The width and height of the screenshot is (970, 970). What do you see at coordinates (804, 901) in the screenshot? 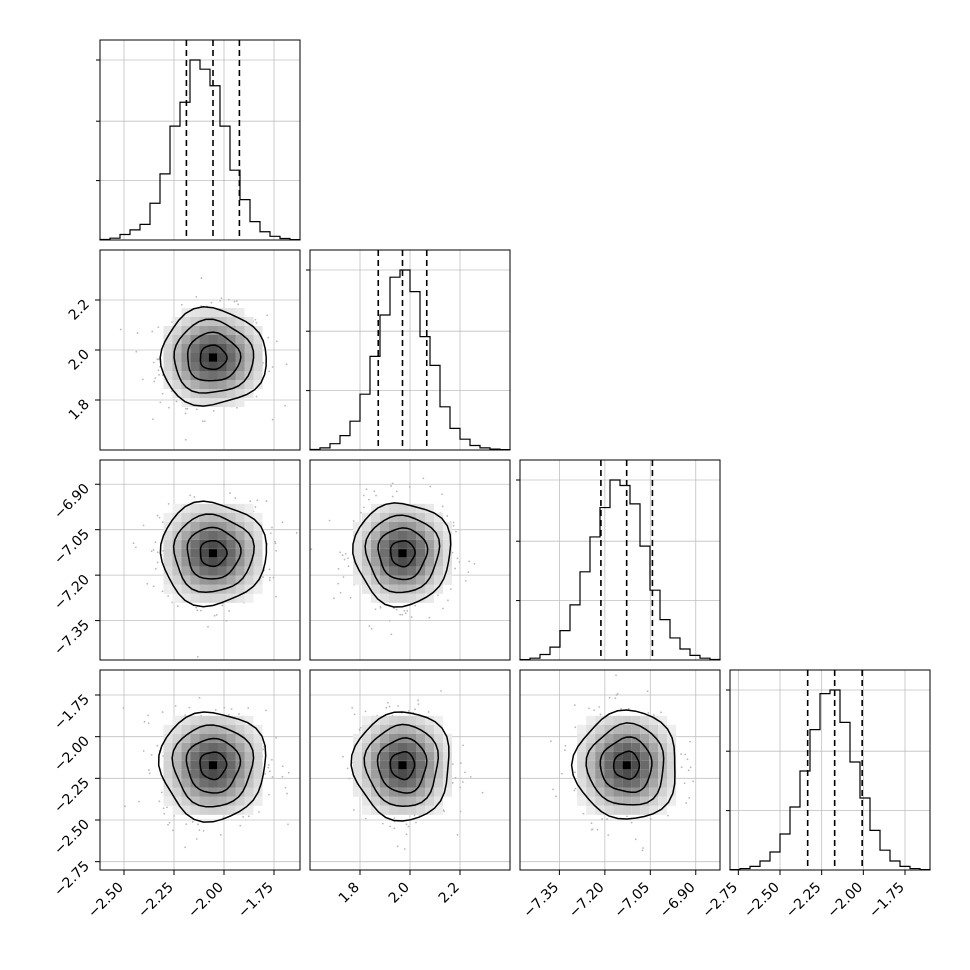
I see `x-tick-label-3: −2.25` at bounding box center [804, 901].